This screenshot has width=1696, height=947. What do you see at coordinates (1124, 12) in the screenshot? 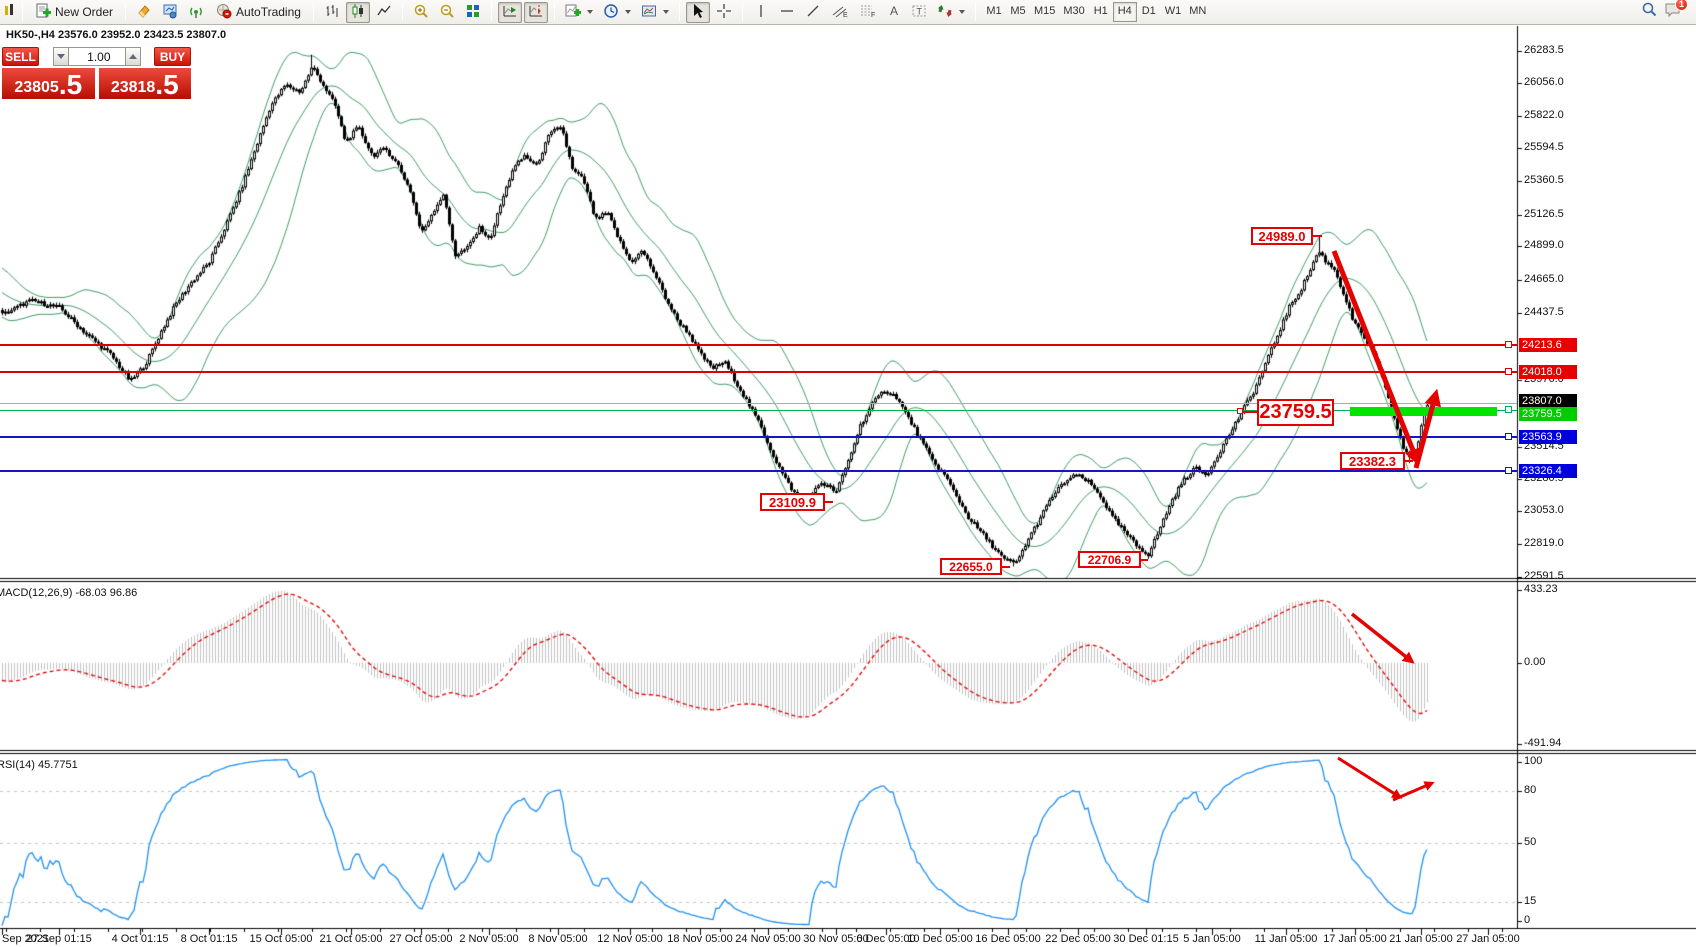
I see `timeframe-button-h4: H4` at bounding box center [1124, 12].